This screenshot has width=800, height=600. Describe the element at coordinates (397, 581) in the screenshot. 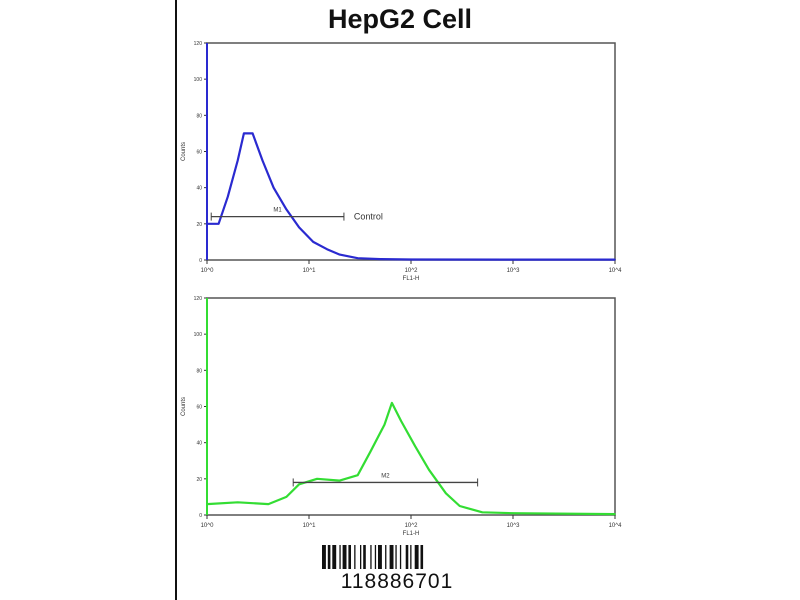

I see `barcode-number: 118886701` at that location.